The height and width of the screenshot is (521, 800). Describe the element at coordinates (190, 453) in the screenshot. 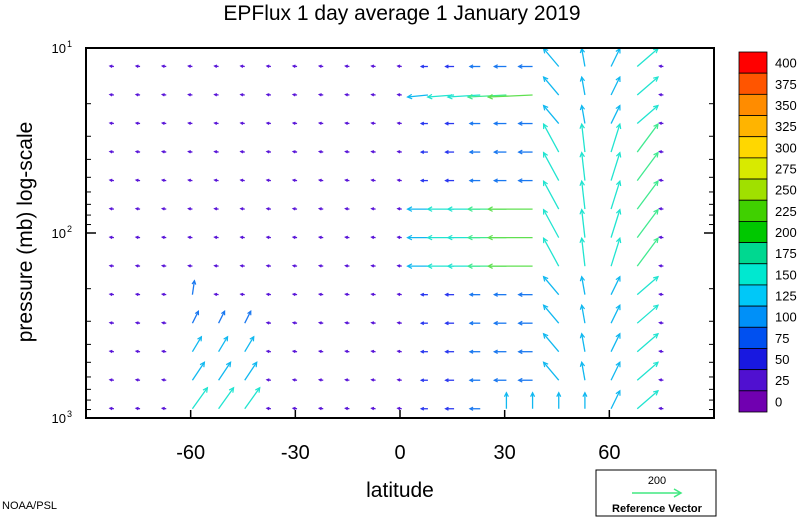

I see `x-tick-label: -60` at that location.